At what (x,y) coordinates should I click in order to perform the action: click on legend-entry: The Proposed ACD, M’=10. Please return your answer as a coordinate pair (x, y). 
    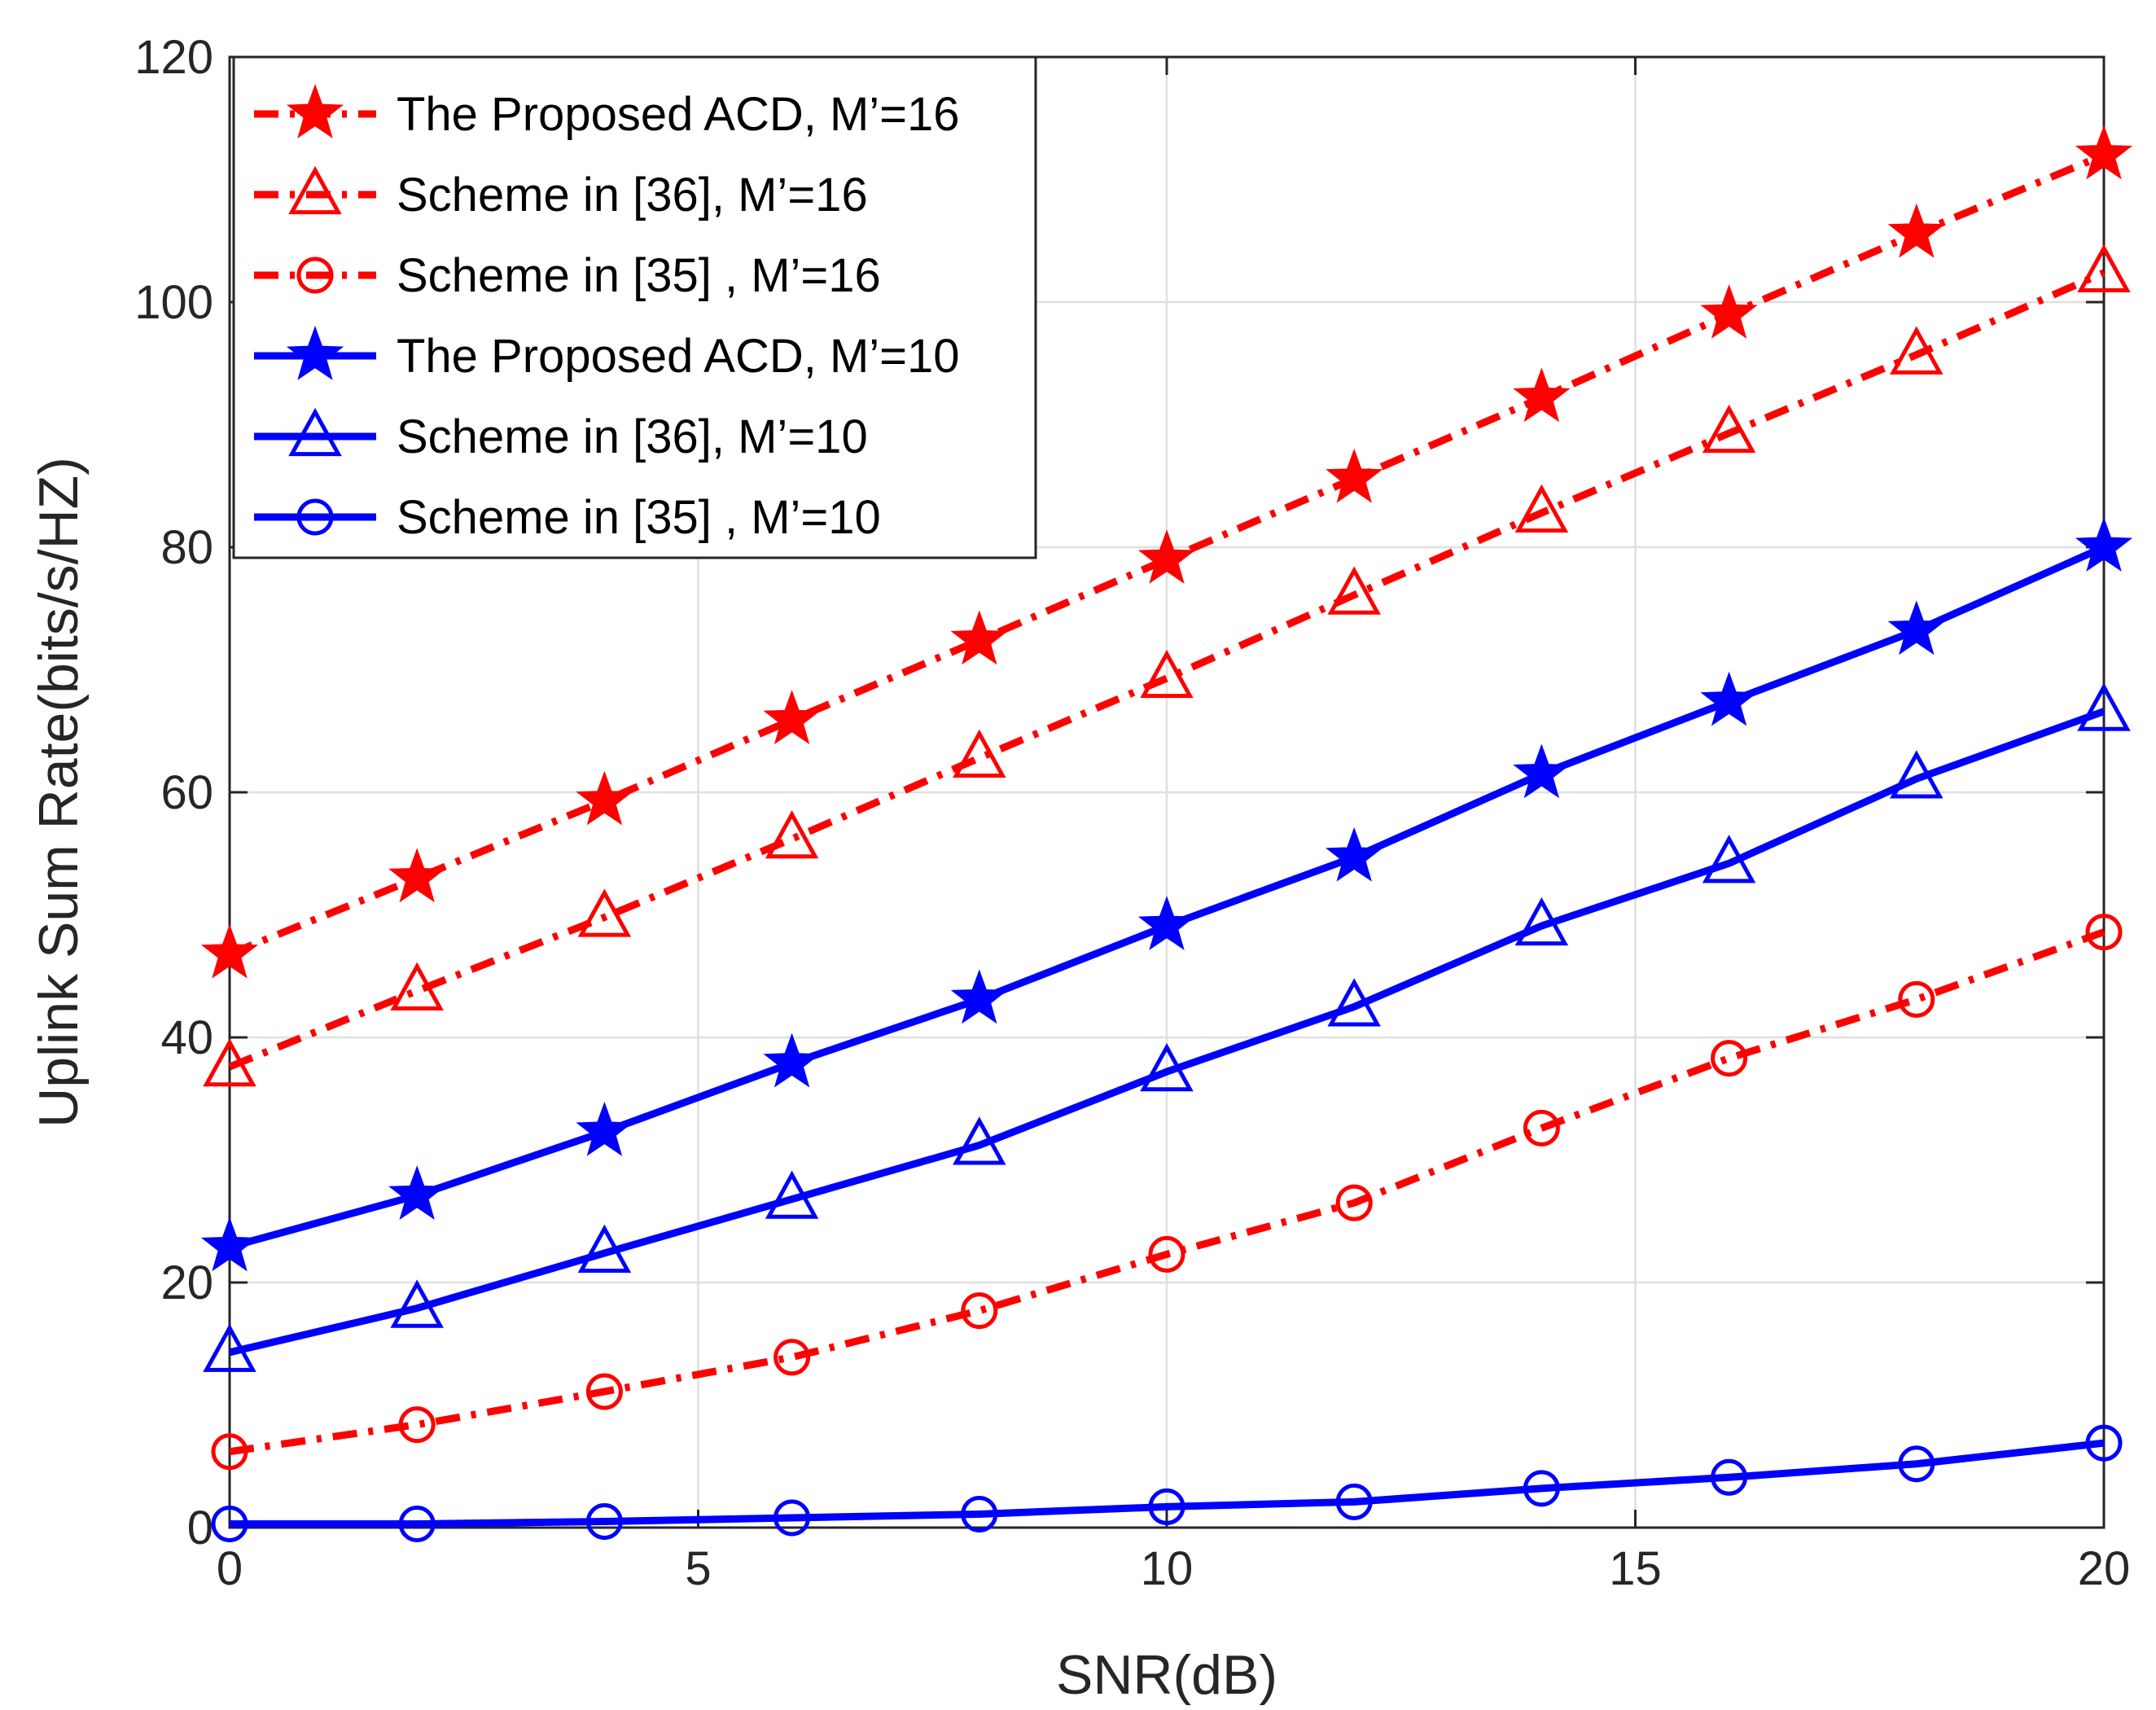
    Looking at the image, I should click on (607, 354).